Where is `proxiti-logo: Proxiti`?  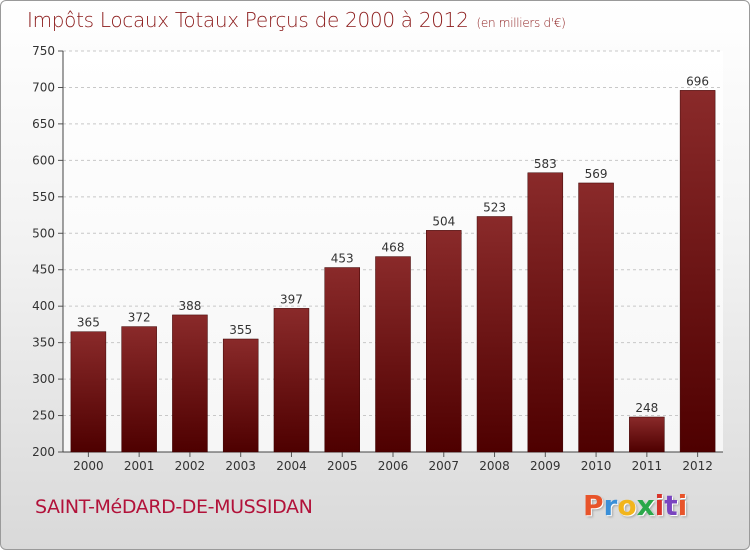 proxiti-logo: Proxiti is located at coordinates (635, 505).